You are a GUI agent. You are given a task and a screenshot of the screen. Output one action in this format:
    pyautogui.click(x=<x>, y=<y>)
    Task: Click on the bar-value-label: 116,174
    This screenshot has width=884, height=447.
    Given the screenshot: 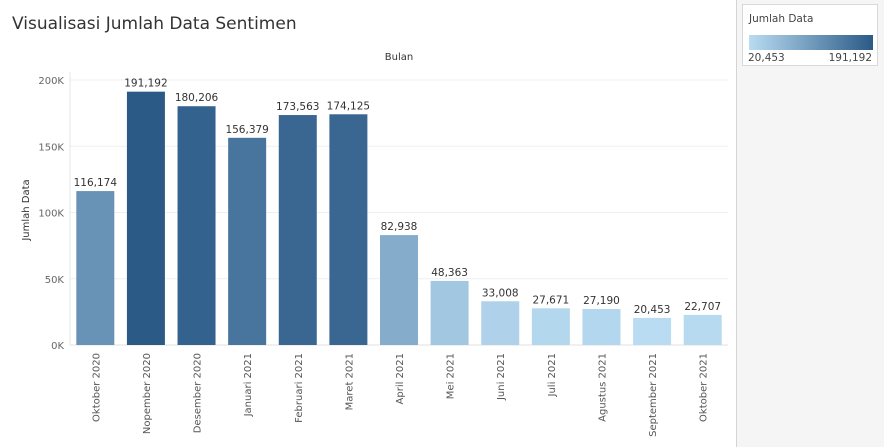 What is the action you would take?
    pyautogui.click(x=96, y=183)
    